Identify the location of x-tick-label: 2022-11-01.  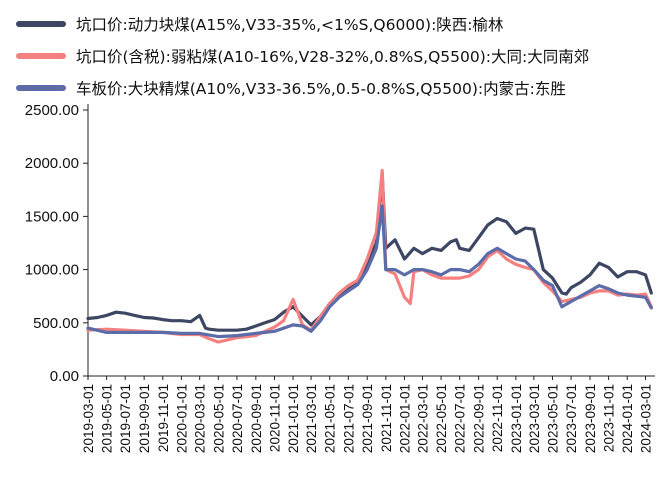
(497, 418).